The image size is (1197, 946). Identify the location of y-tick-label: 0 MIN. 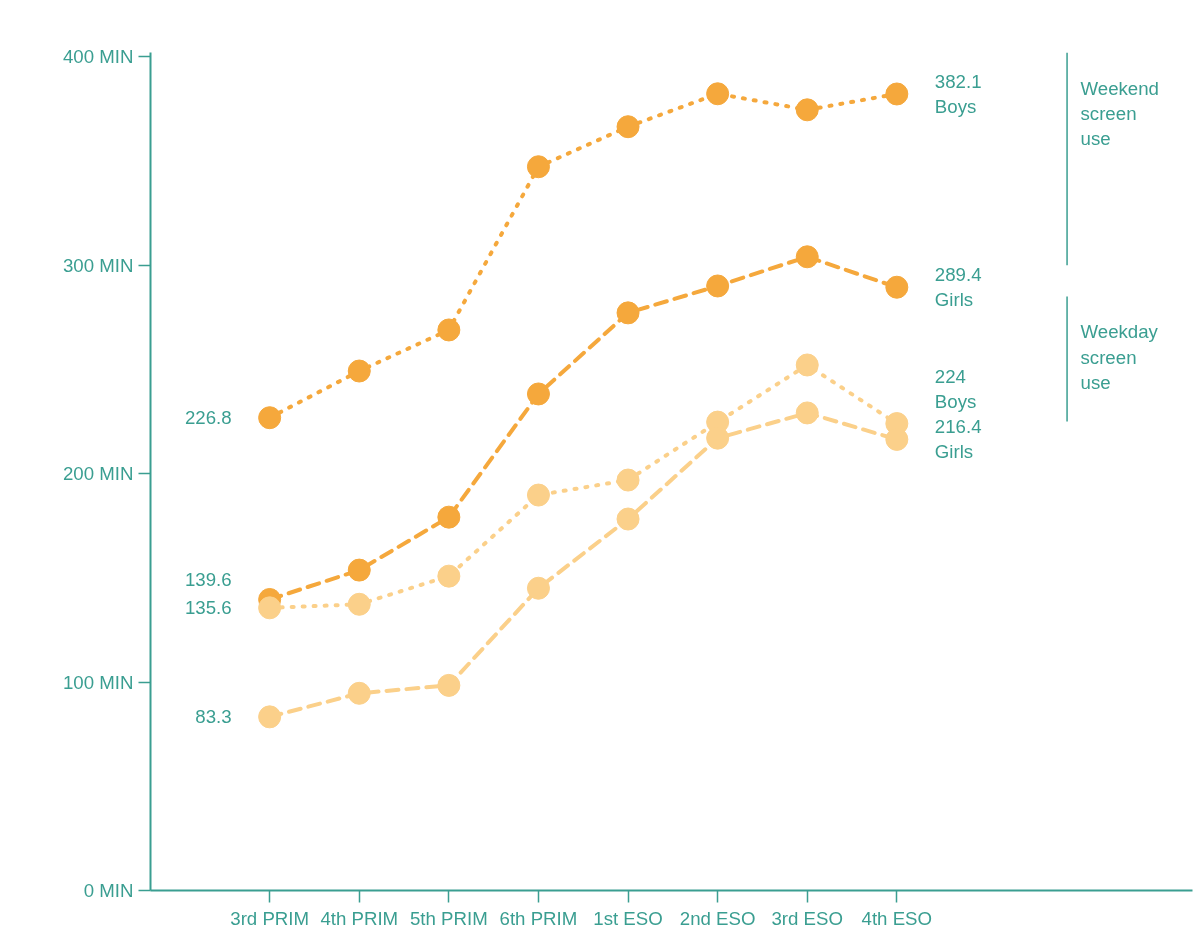
(108, 890).